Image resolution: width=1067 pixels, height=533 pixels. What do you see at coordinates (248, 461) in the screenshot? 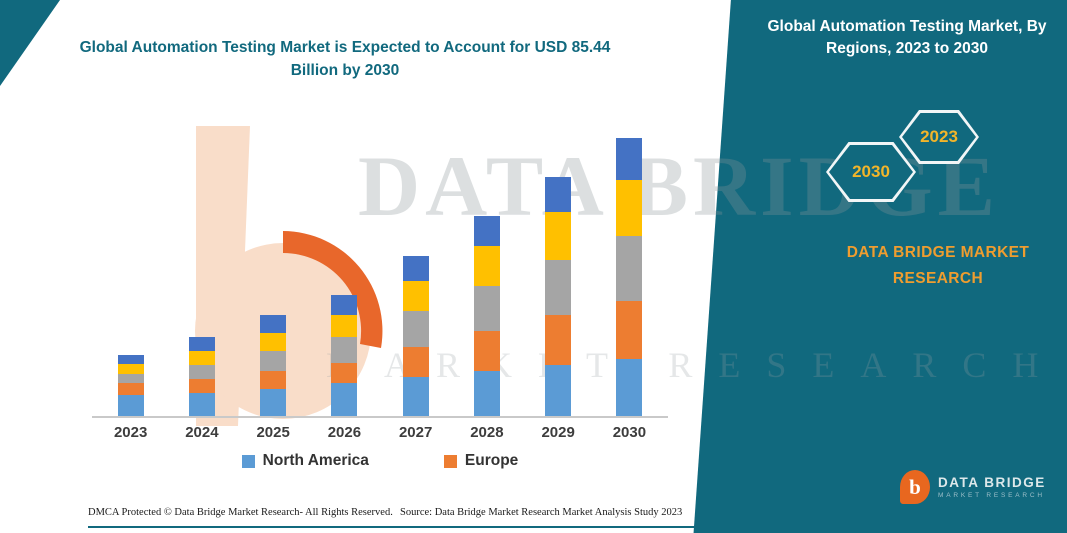
I see `legend-swatch-north-america` at bounding box center [248, 461].